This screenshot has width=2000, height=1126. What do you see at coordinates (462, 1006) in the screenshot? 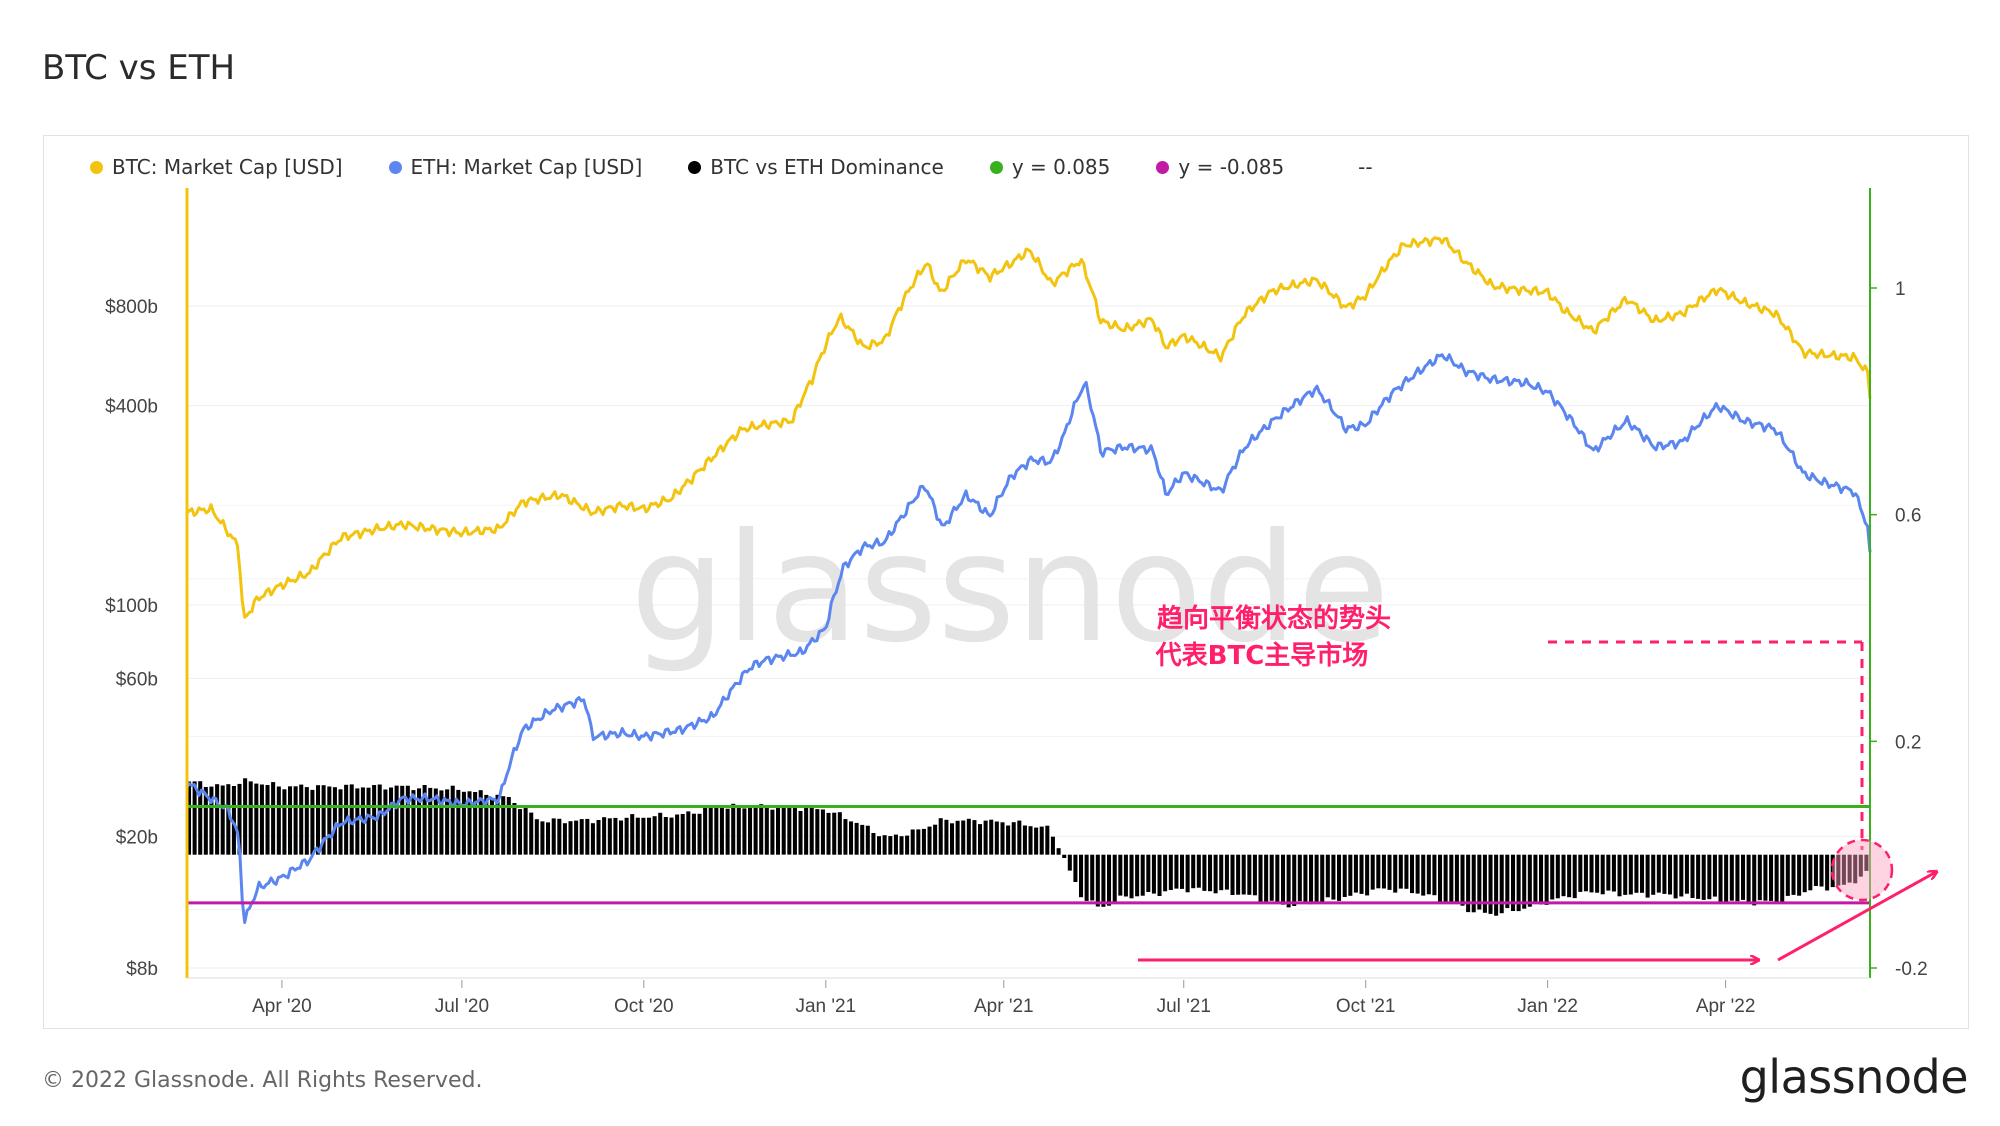
I see `x-tick-label: Jul '20` at bounding box center [462, 1006].